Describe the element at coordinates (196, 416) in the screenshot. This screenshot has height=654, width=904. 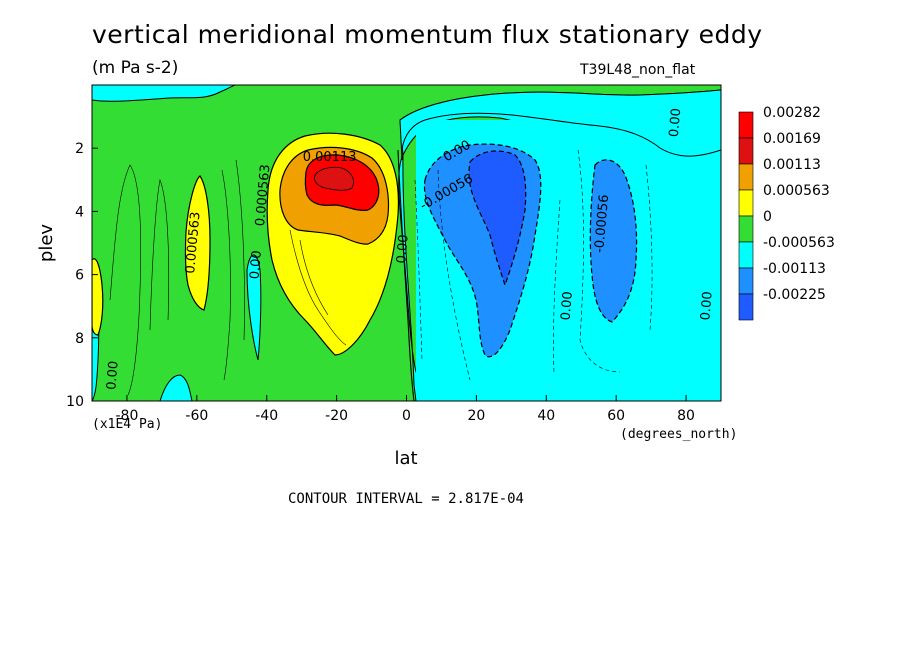
I see `x-tick-label: -60` at that location.